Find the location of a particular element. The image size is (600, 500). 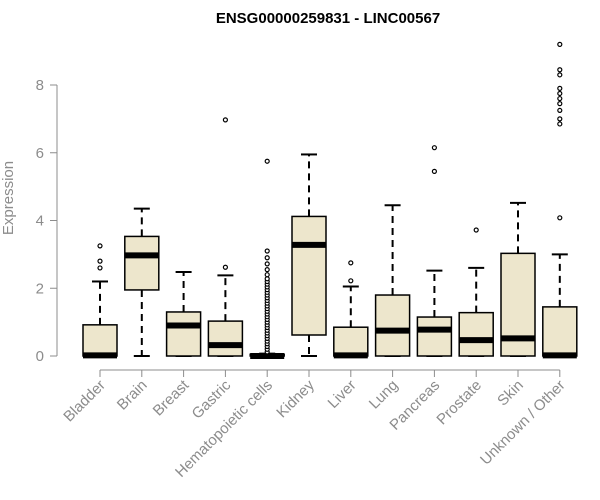

x-tick-label-7: Lung is located at coordinates (384, 395).